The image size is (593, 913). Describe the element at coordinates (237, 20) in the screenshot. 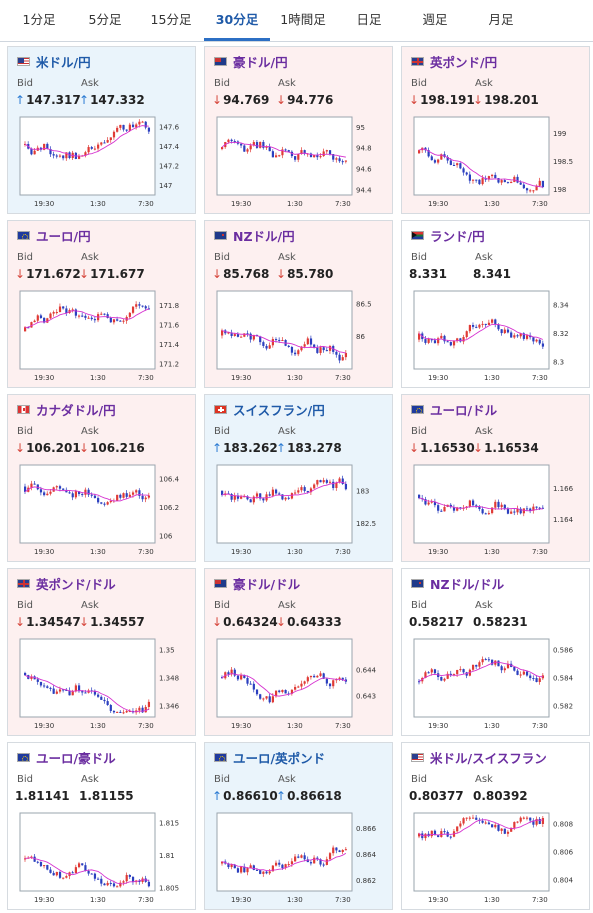

I see `tab-timeframe: 30分足` at that location.